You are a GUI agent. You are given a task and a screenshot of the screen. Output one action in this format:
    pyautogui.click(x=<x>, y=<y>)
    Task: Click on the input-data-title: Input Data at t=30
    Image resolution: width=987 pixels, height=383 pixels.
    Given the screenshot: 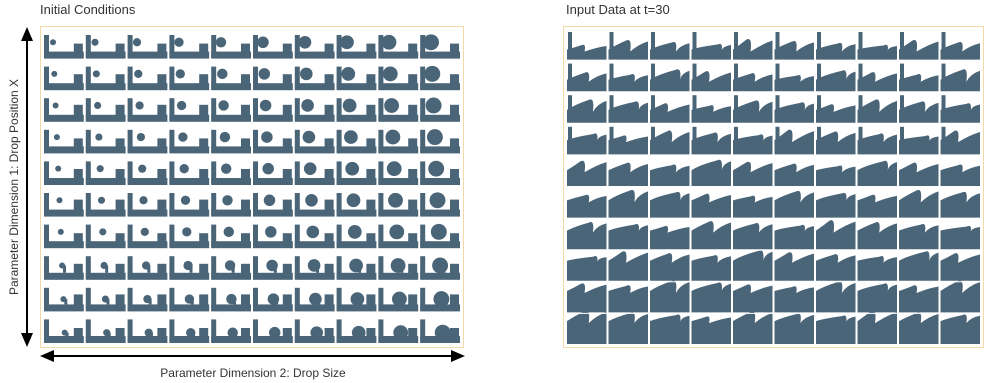 What is the action you would take?
    pyautogui.click(x=618, y=9)
    